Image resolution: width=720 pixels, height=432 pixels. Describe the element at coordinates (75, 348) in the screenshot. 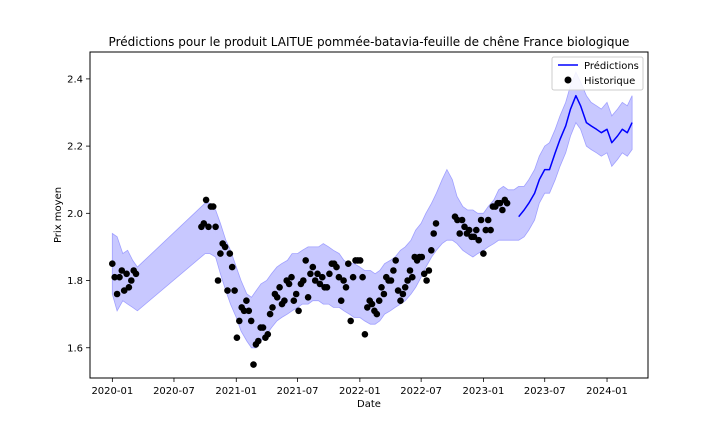

I see `y-tick-label: 1.6` at that location.